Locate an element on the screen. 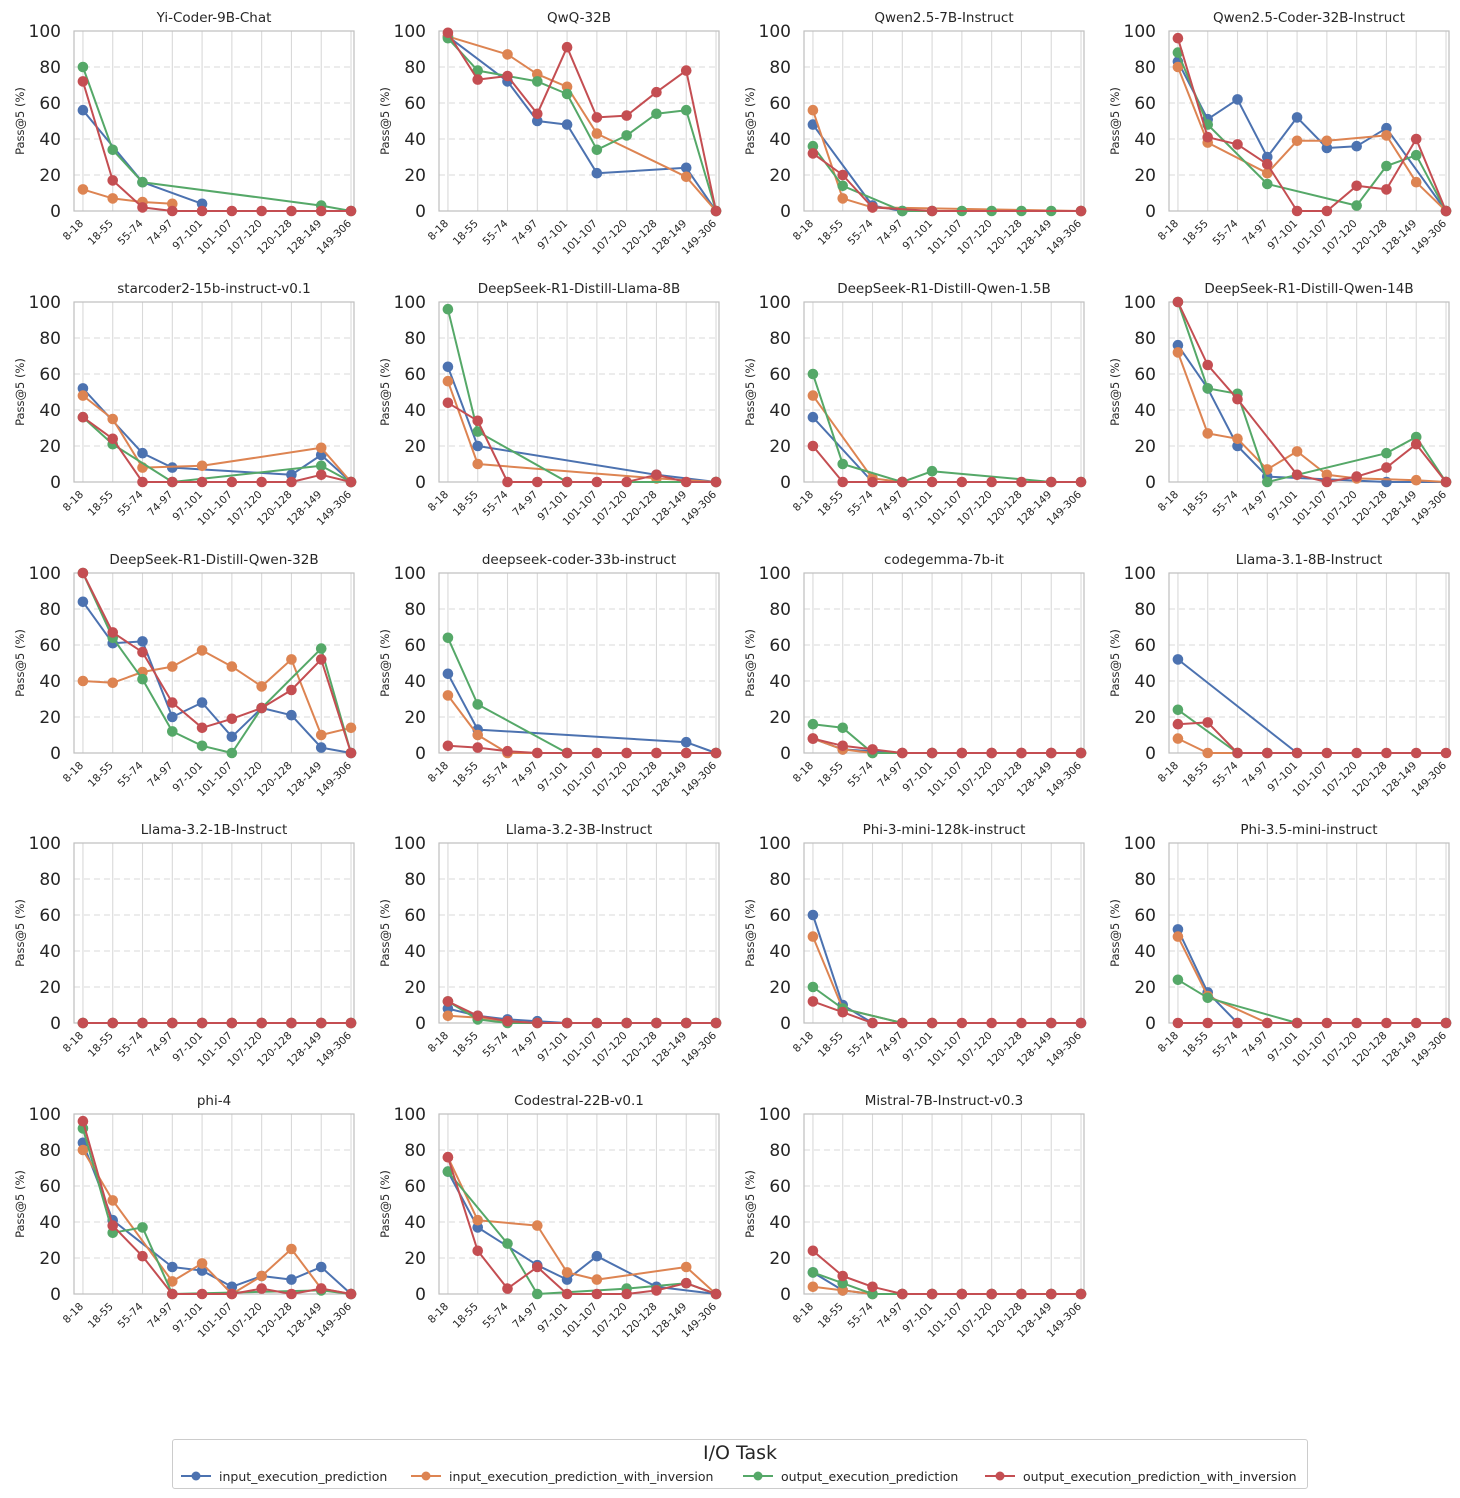  subplot-title: codegemma-7b-it is located at coordinates (944, 560).